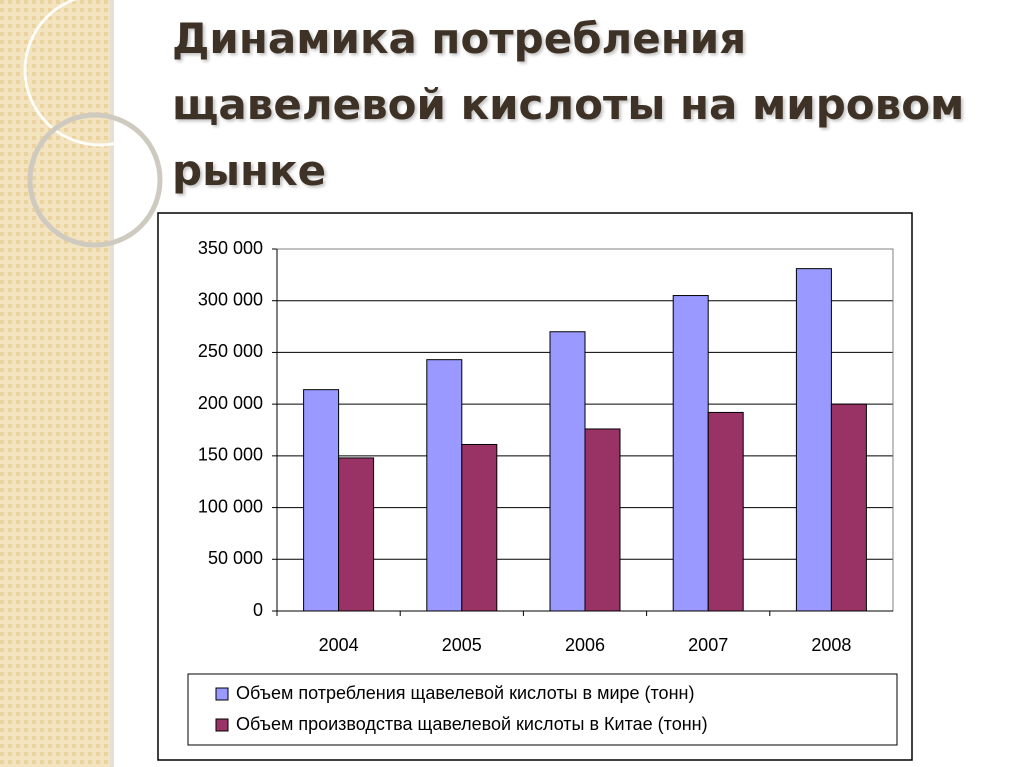  Describe the element at coordinates (542, 709) in the screenshot. I see `legend-frame` at that location.